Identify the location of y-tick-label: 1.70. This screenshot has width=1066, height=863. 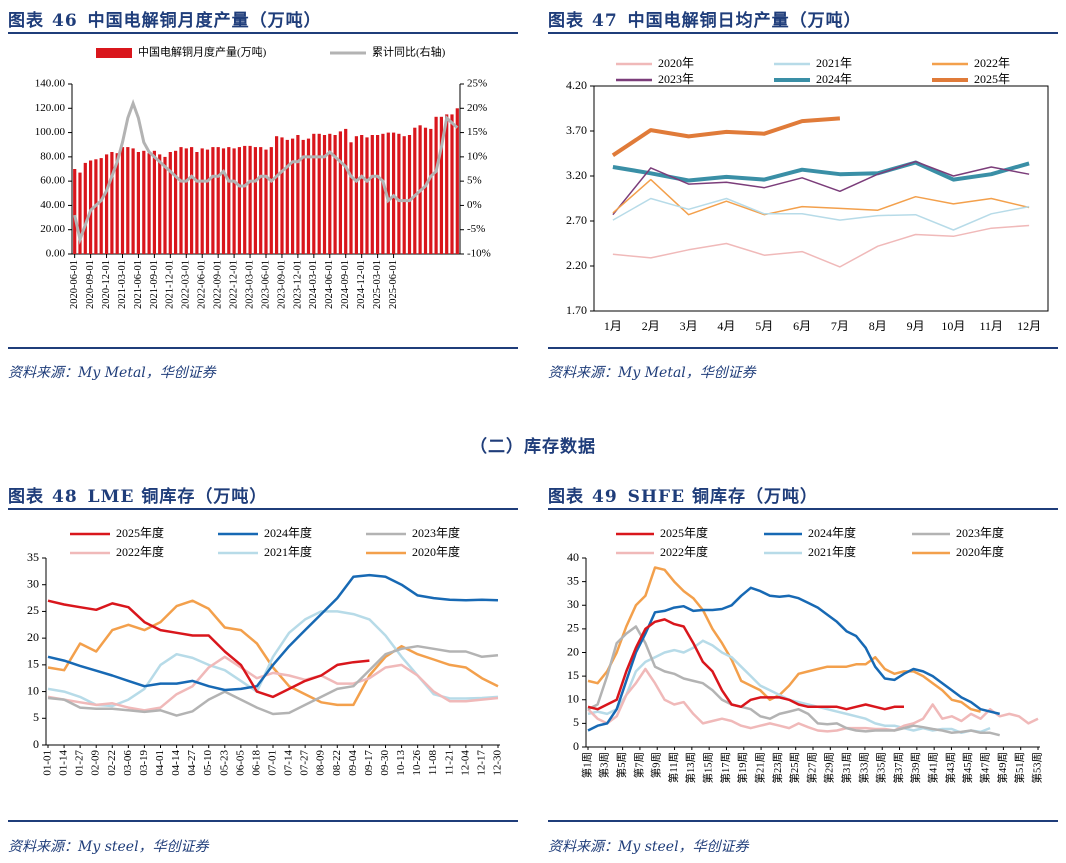
(576, 310).